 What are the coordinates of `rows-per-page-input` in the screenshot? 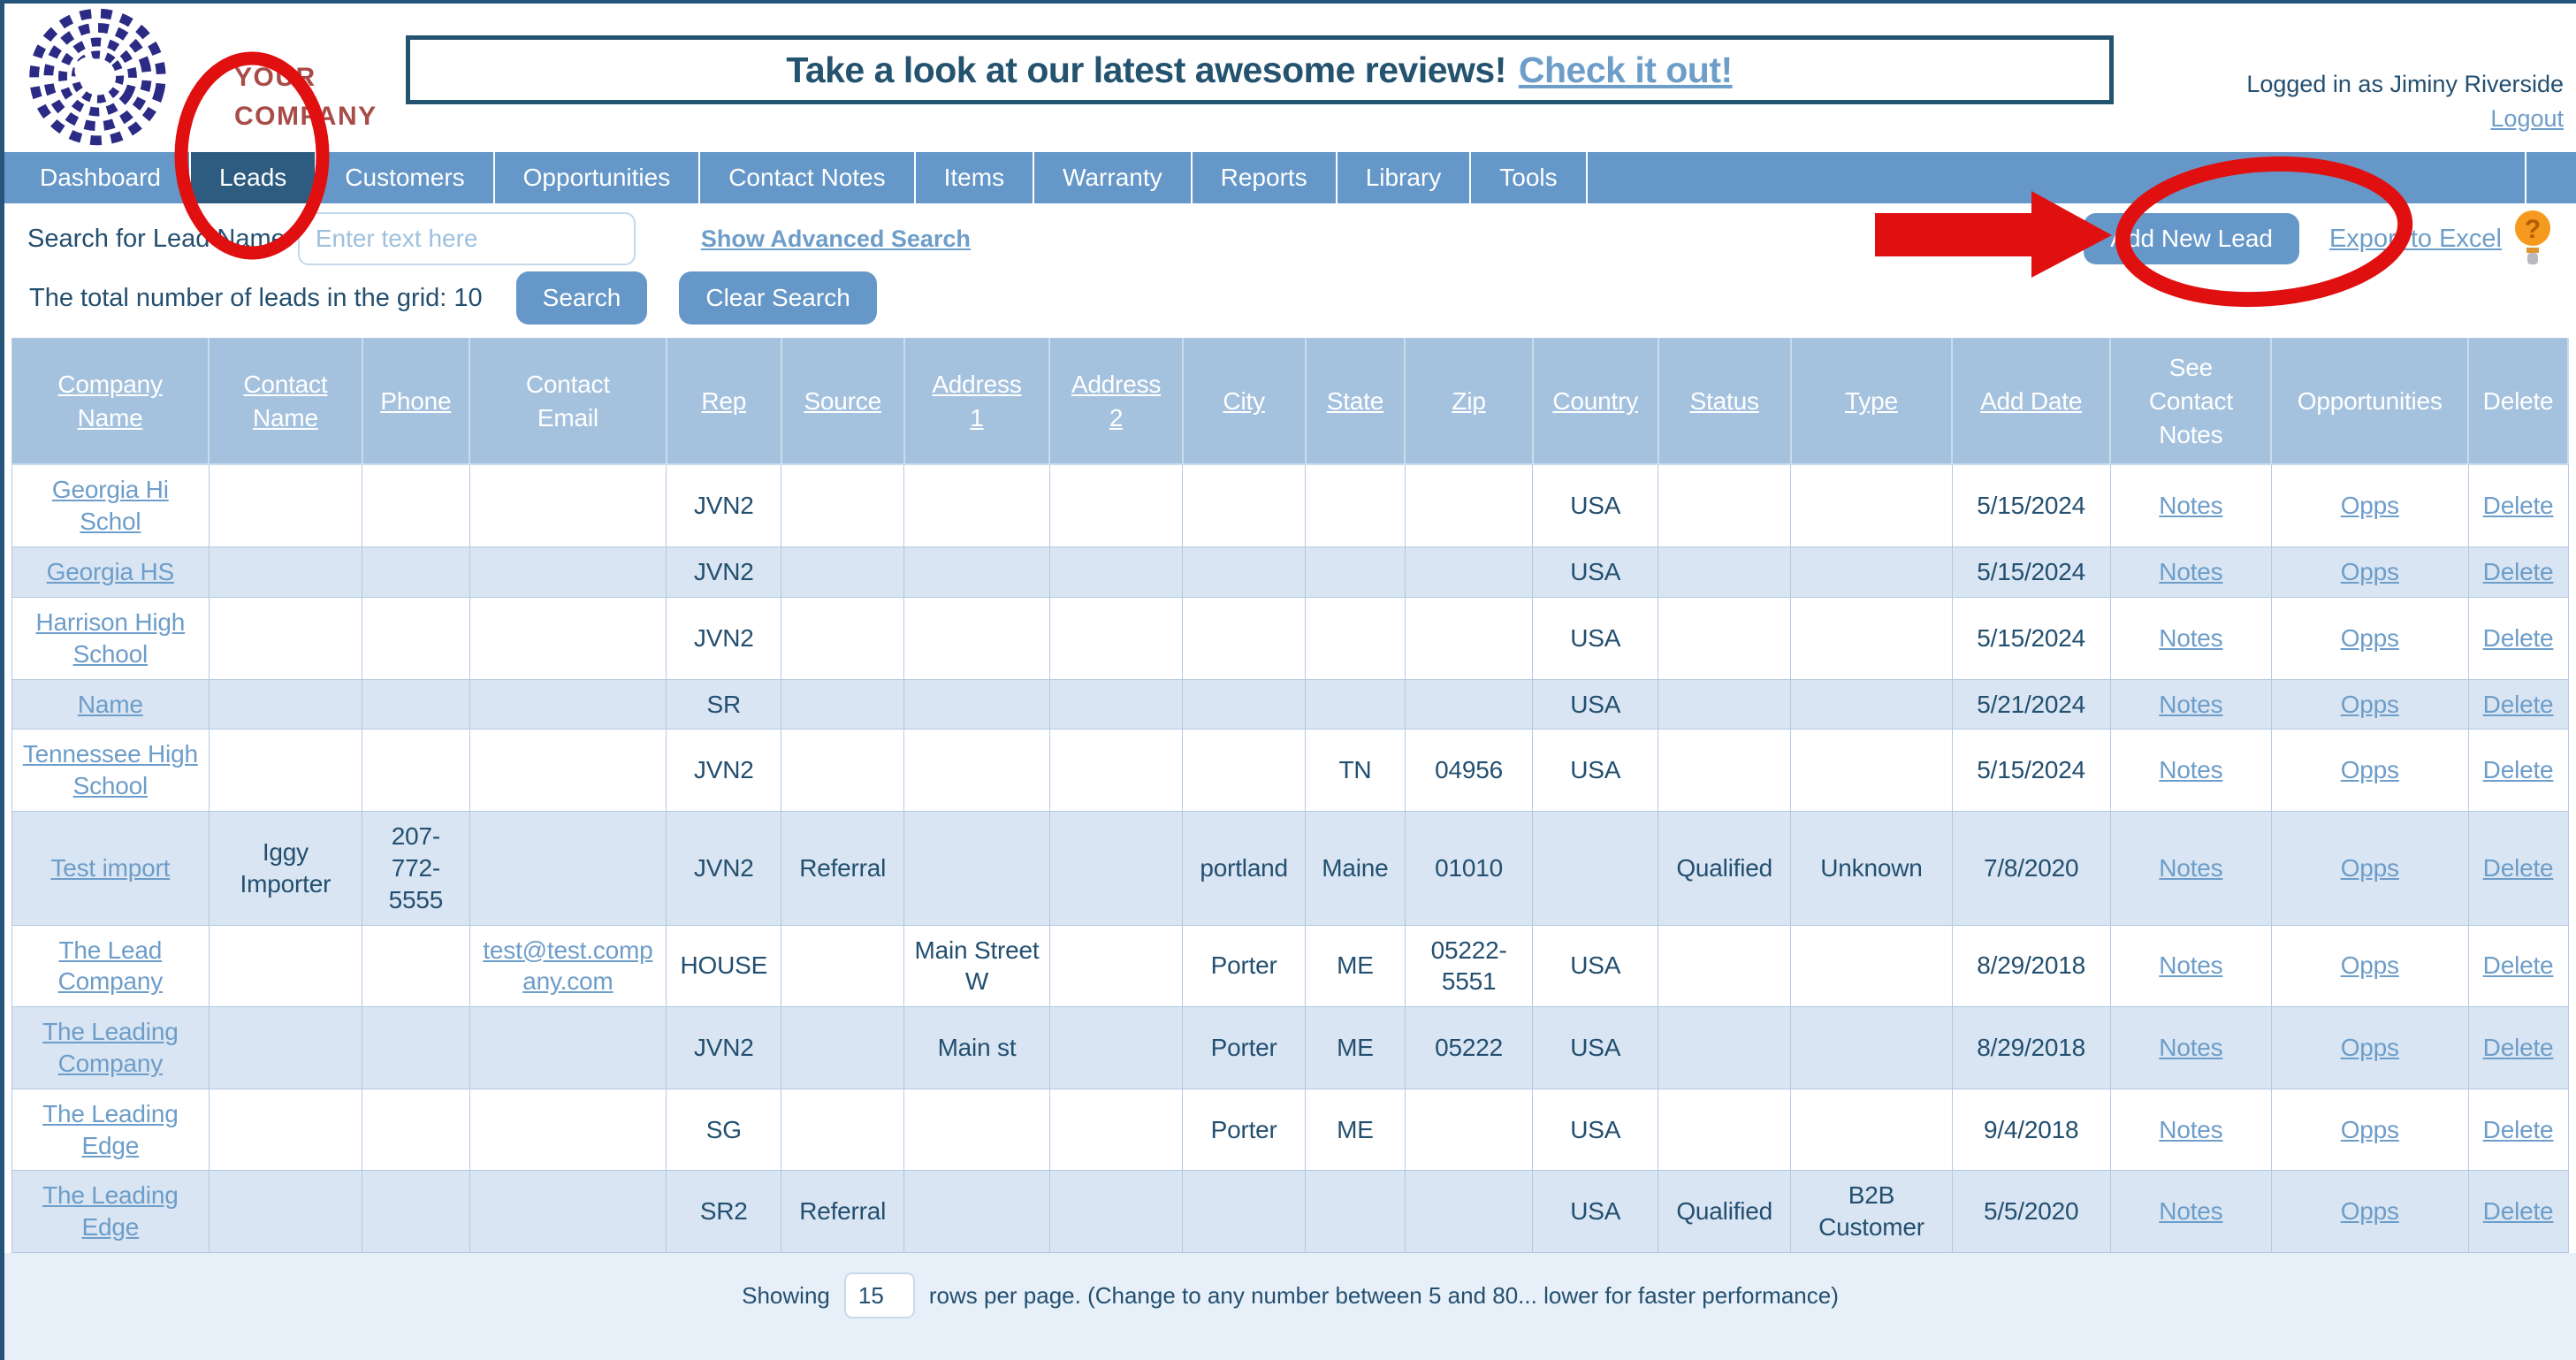 It's located at (879, 1295).